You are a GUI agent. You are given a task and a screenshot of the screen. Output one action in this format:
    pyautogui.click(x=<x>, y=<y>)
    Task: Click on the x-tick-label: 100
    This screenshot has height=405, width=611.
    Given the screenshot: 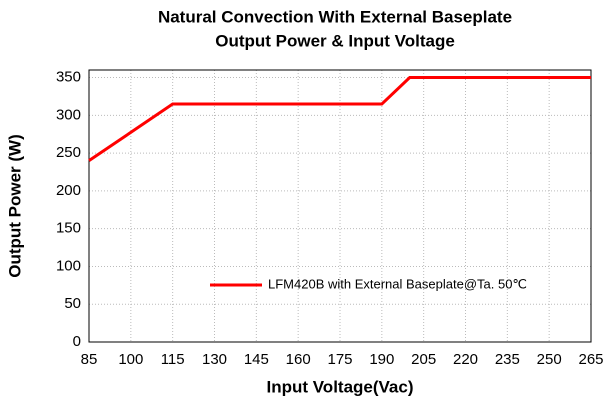 What is the action you would take?
    pyautogui.click(x=130, y=359)
    